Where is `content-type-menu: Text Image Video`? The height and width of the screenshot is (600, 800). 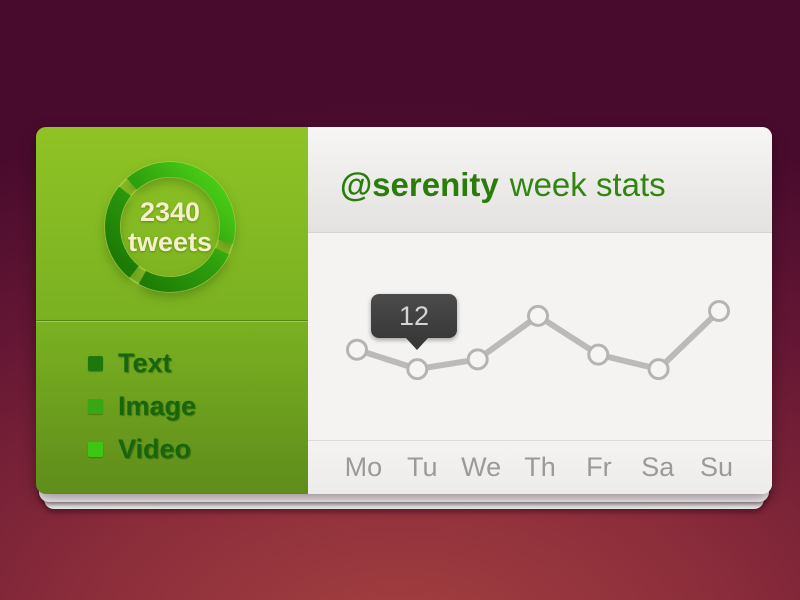
content-type-menu: Text Image Video is located at coordinates (172, 393).